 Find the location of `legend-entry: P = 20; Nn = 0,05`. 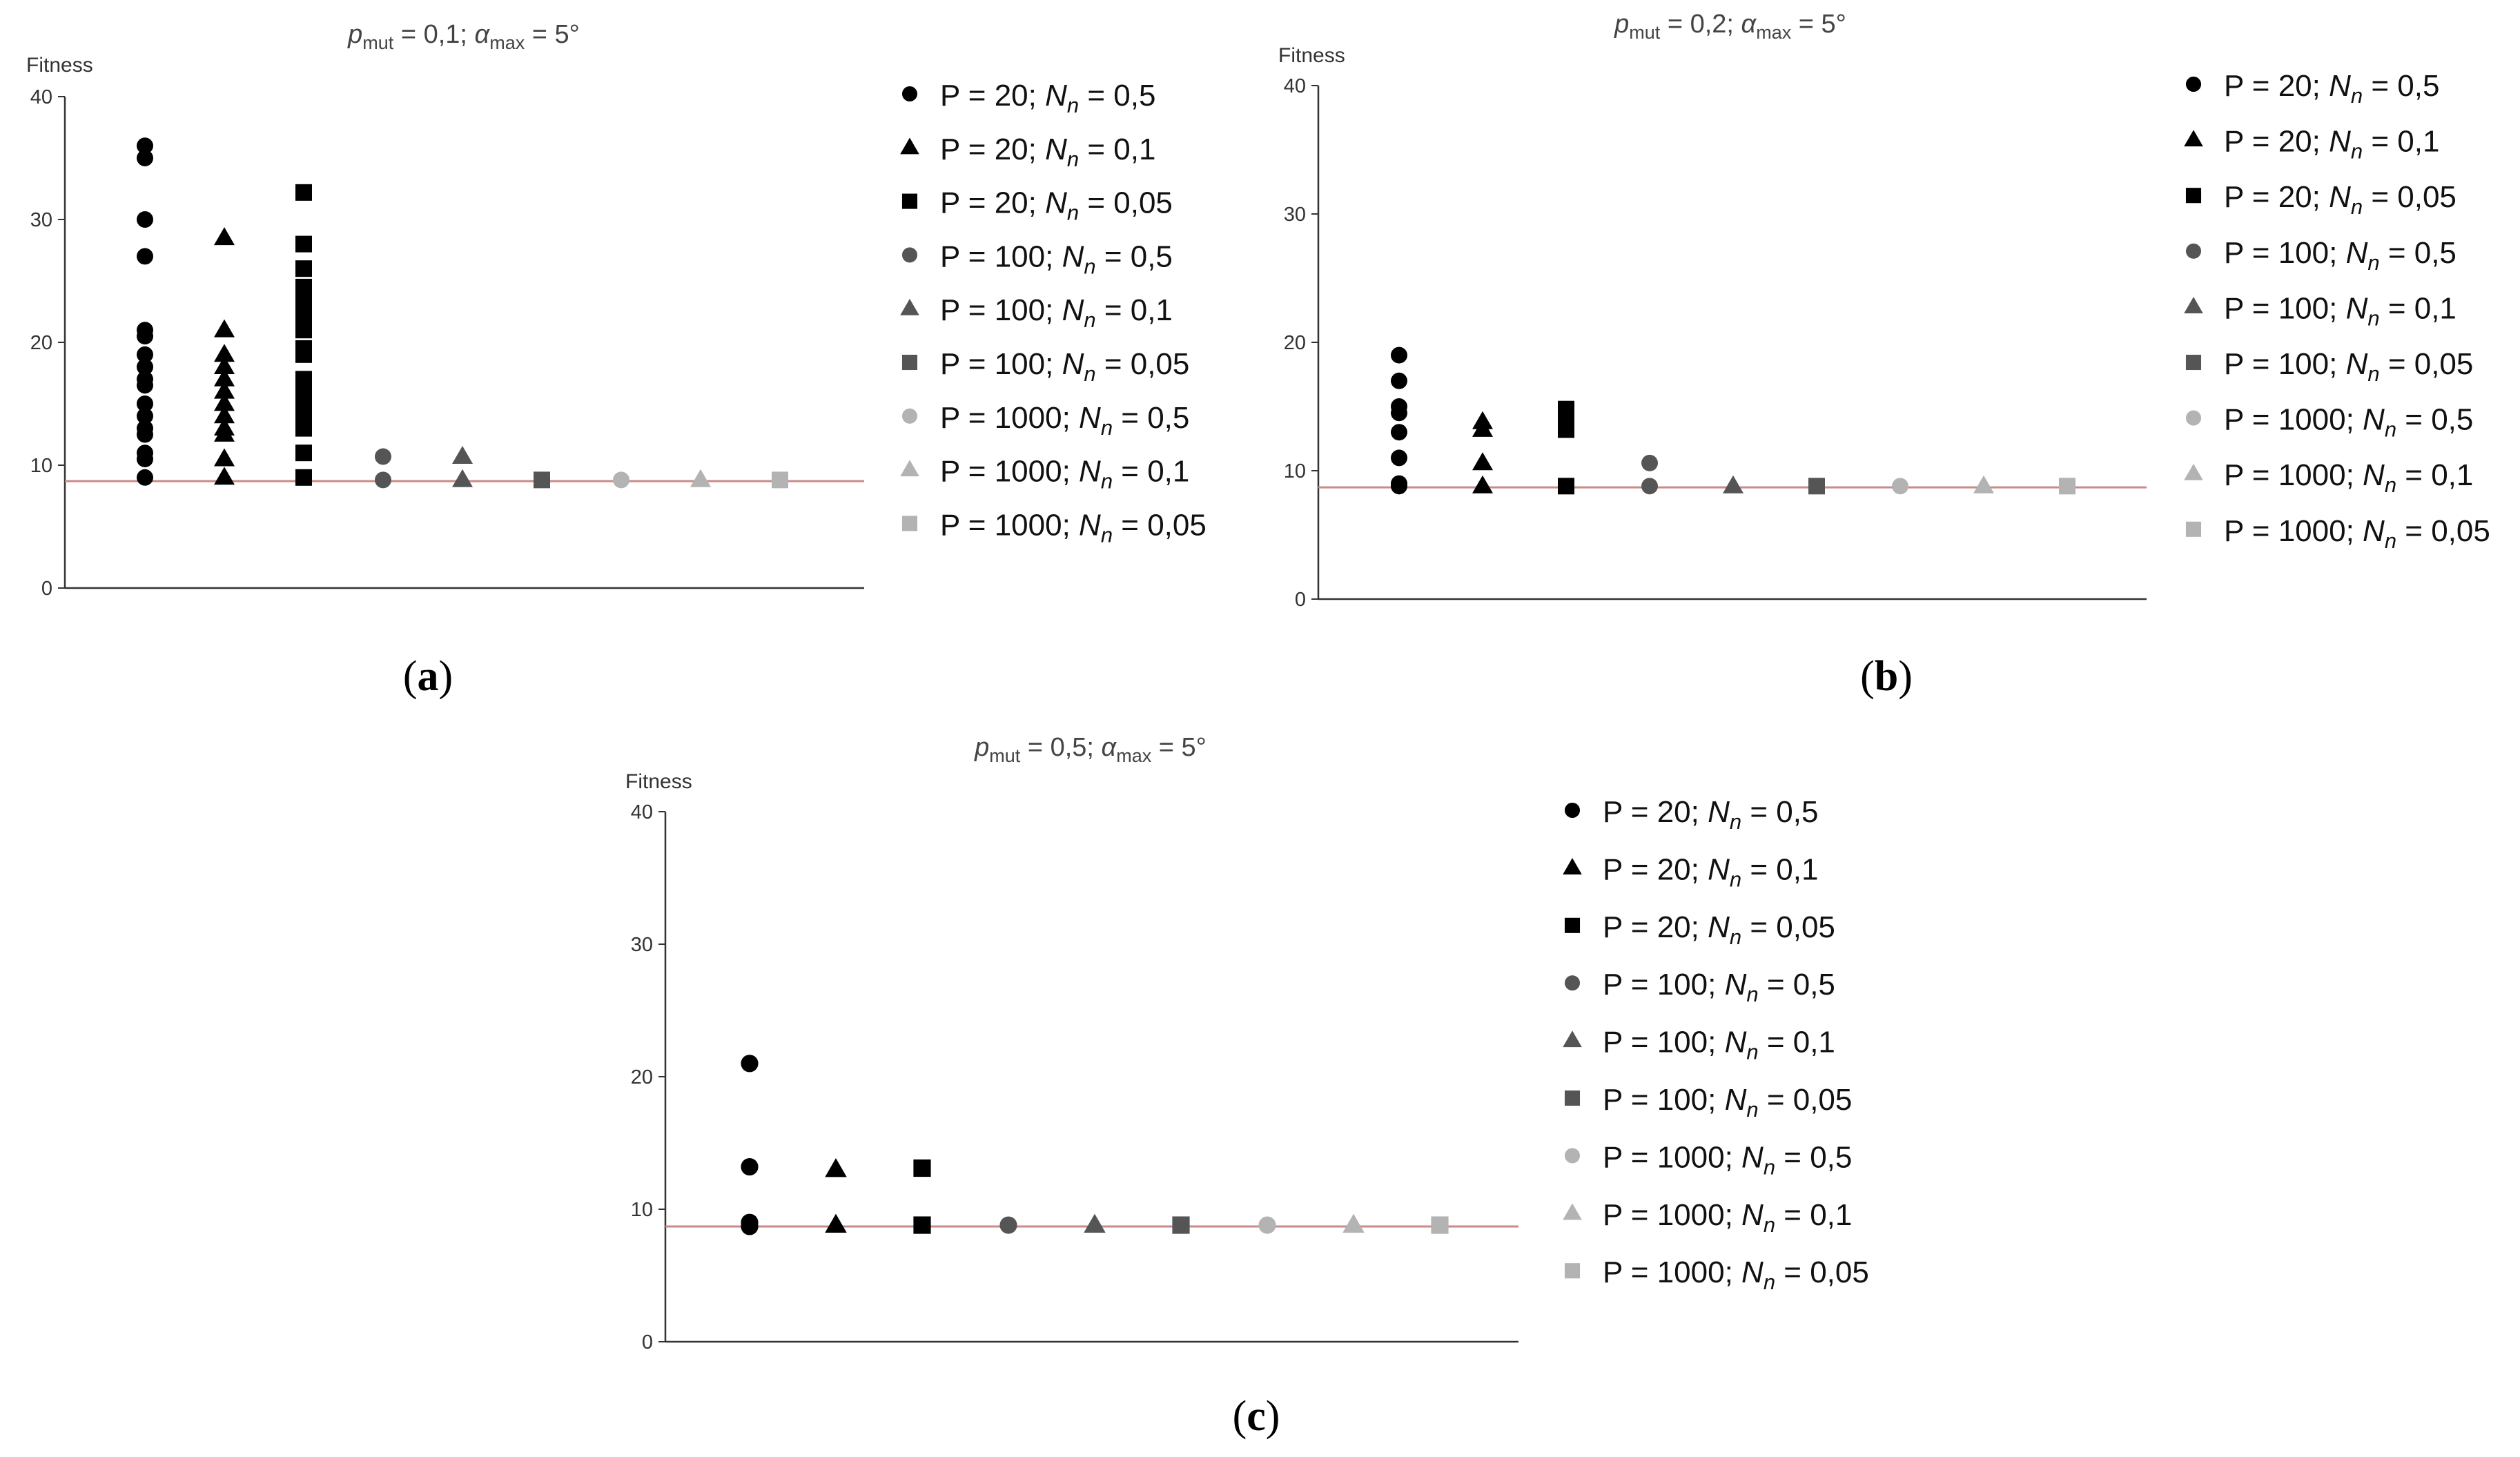

legend-entry: P = 20; Nn = 0,05 is located at coordinates (1056, 205).